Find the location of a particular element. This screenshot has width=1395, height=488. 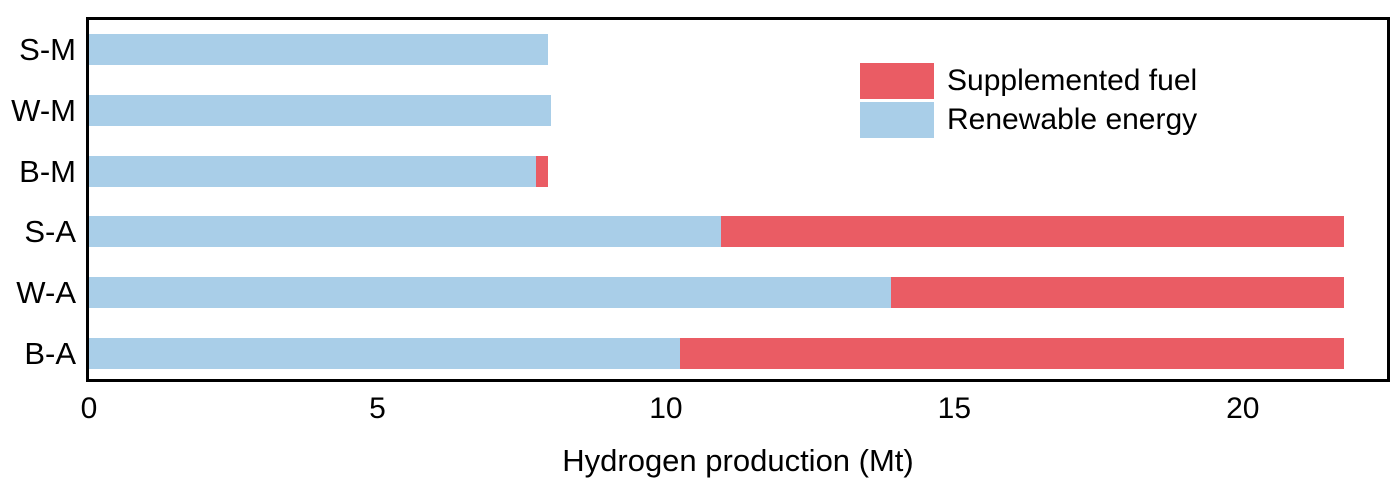

bar-segment-w-a-supplemented-fuel is located at coordinates (1117, 293).